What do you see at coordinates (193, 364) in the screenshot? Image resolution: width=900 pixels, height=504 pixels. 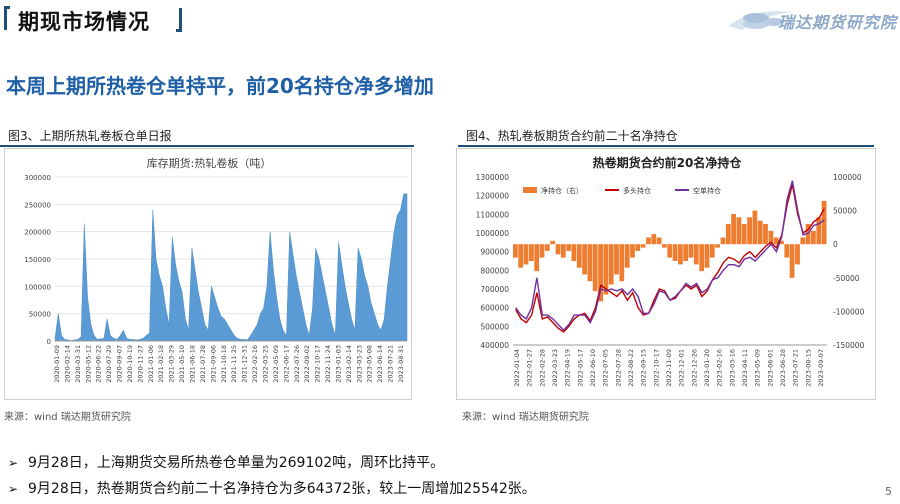 I see `x-tick-label: 2021-06-18` at bounding box center [193, 364].